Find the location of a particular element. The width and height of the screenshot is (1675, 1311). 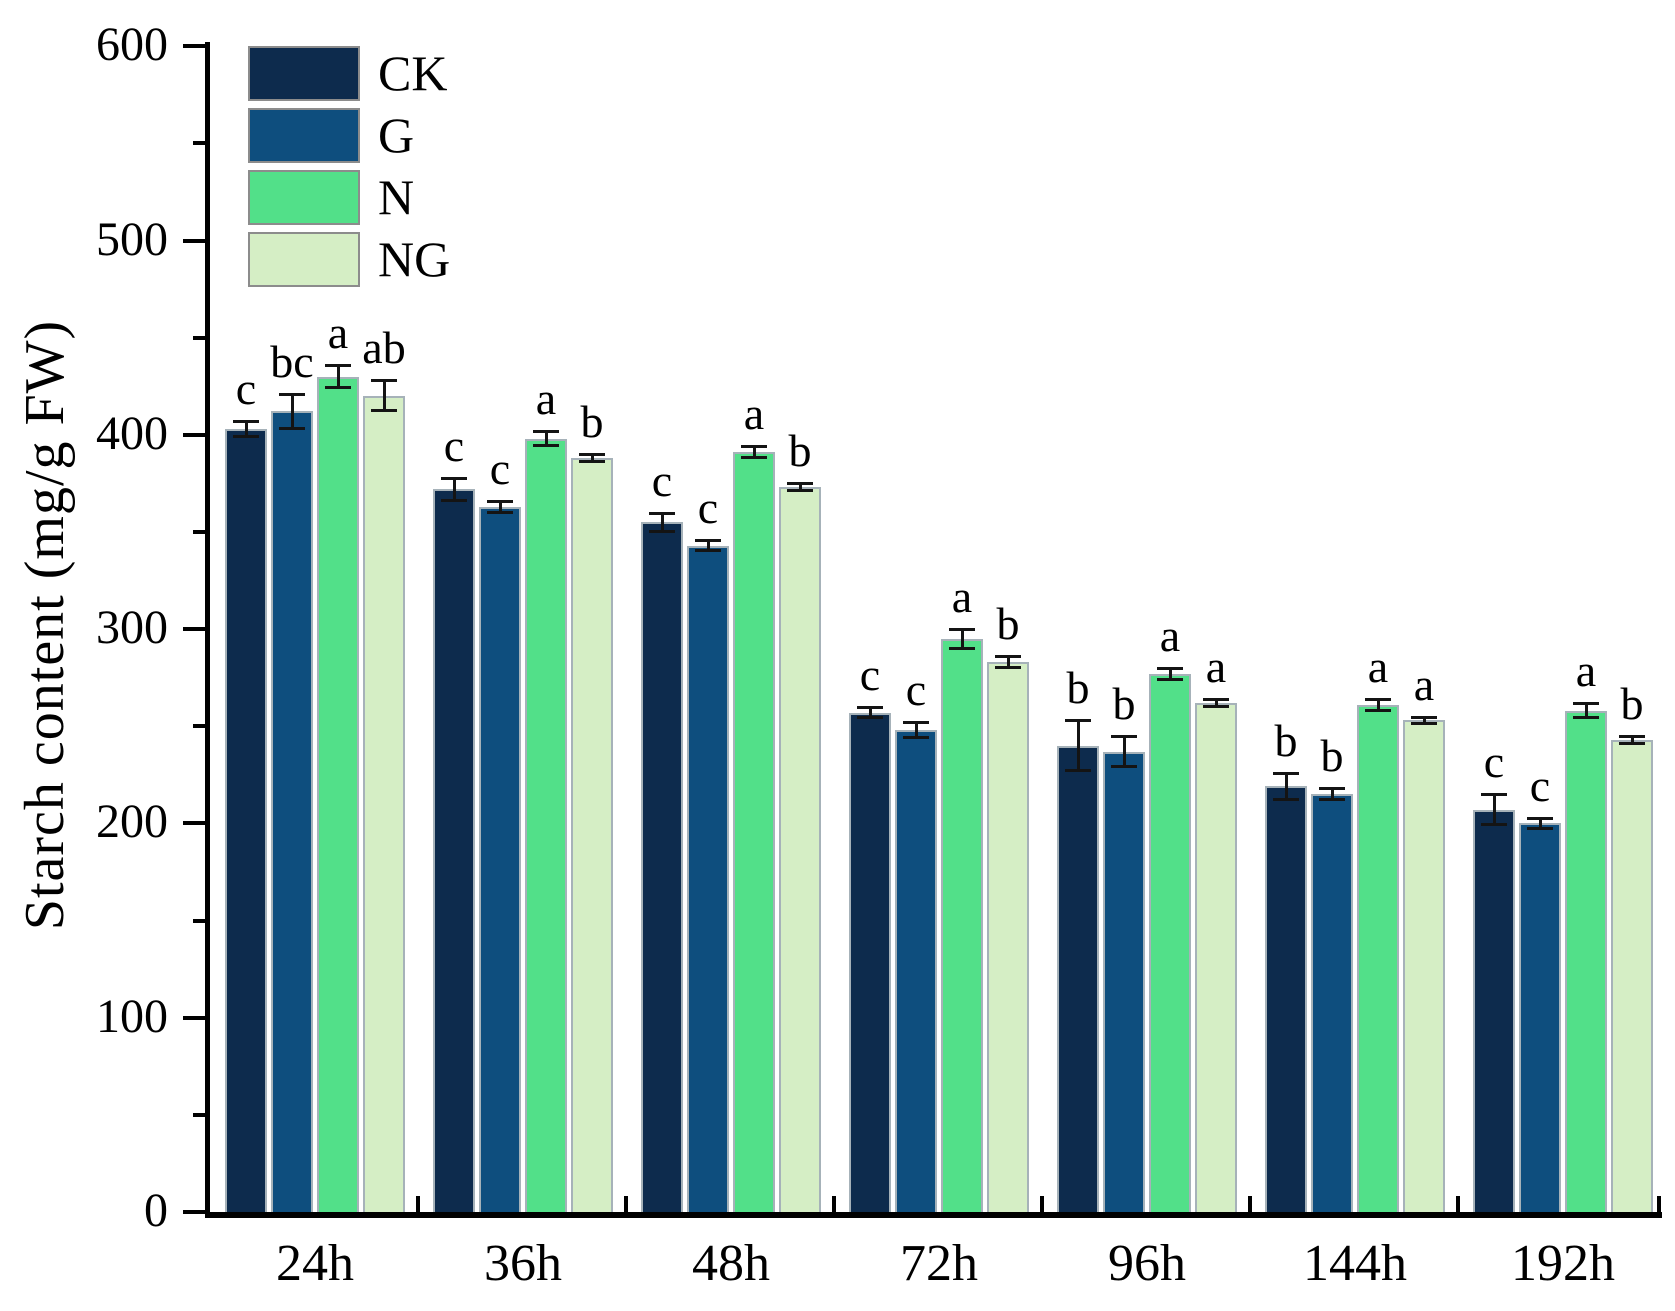

significance-letter-NG-96h: a is located at coordinates (1216, 667).